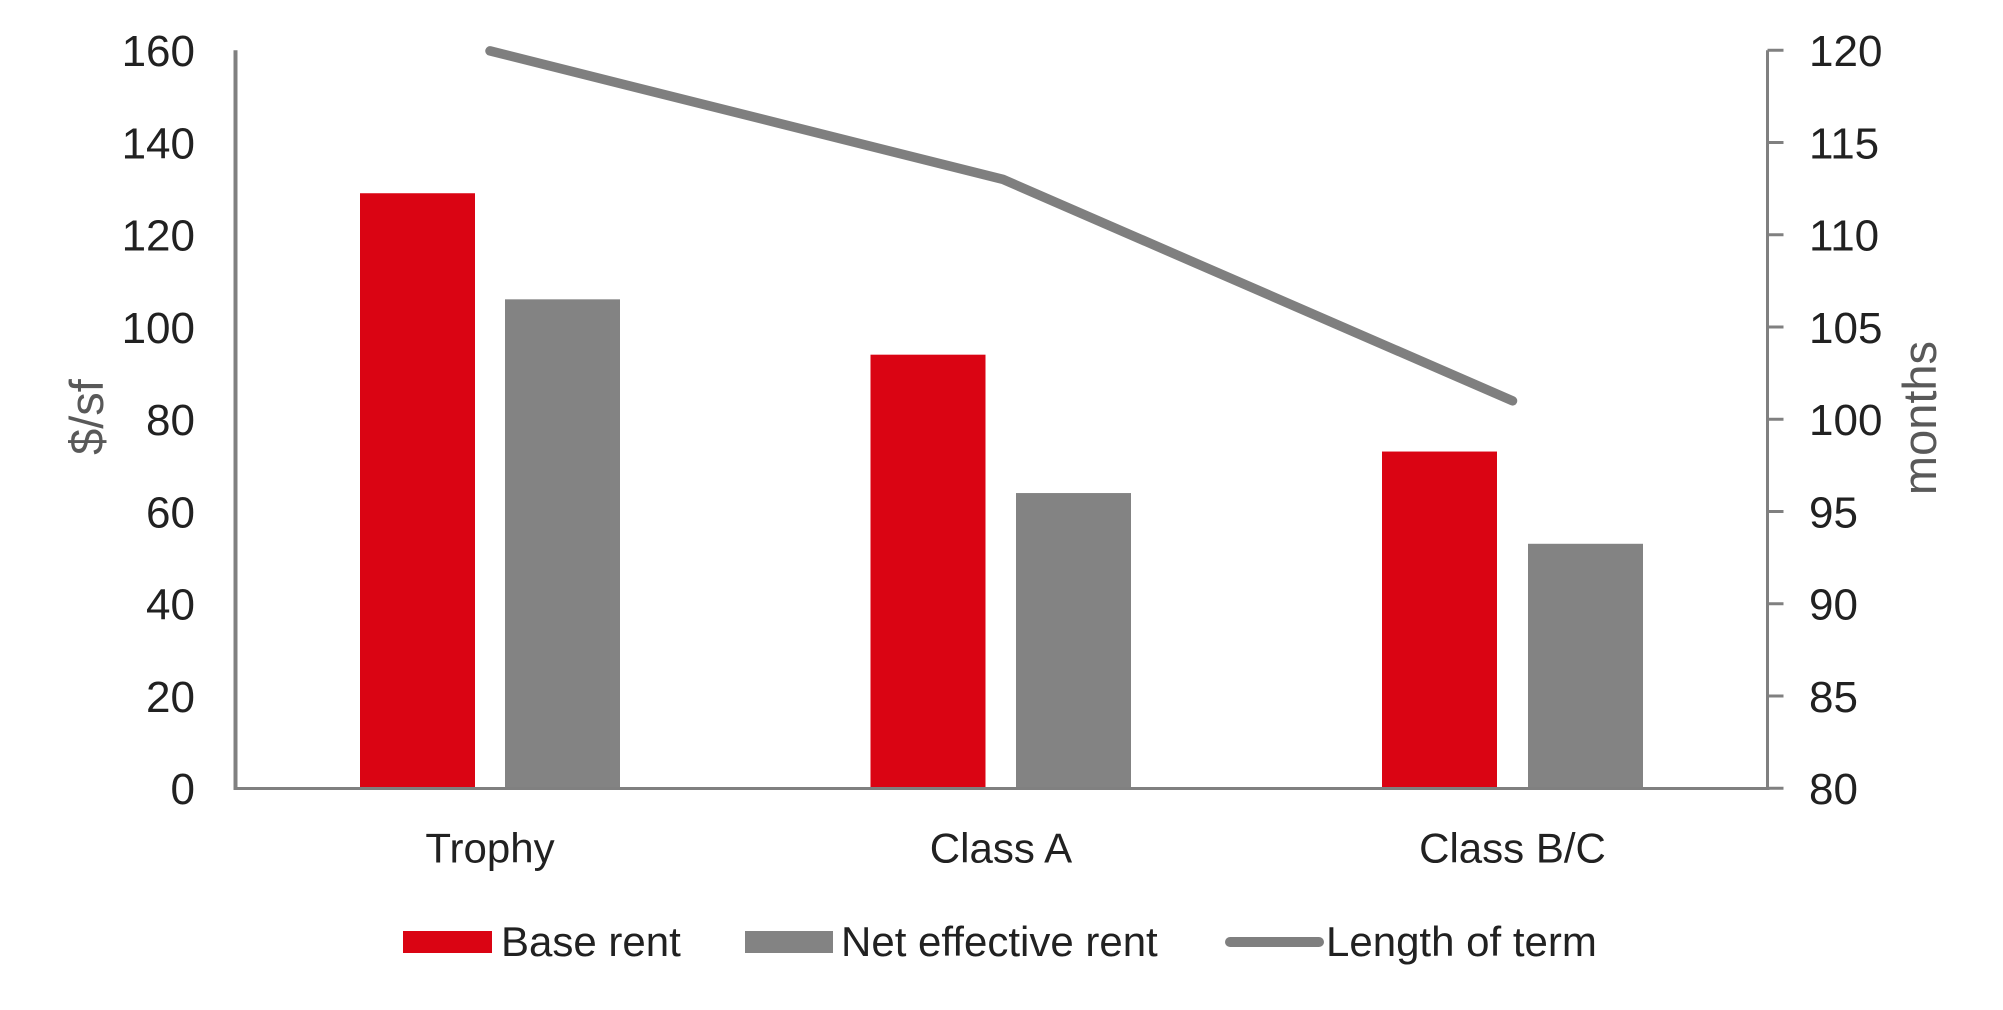  I want to click on svg-text: Base rent, so click(591, 941).